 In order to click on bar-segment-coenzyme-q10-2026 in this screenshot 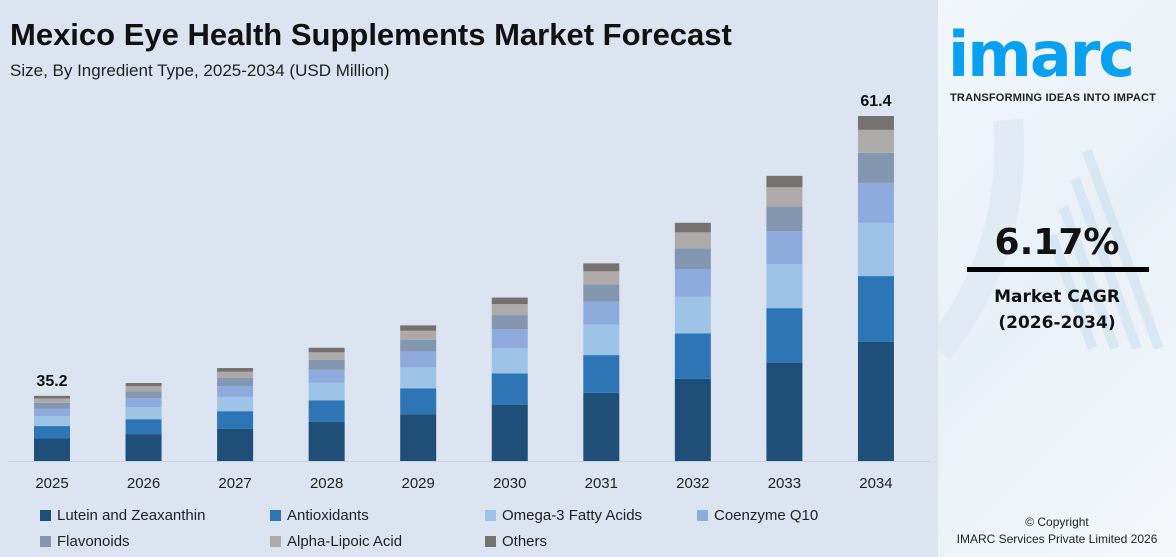, I will do `click(143, 403)`.